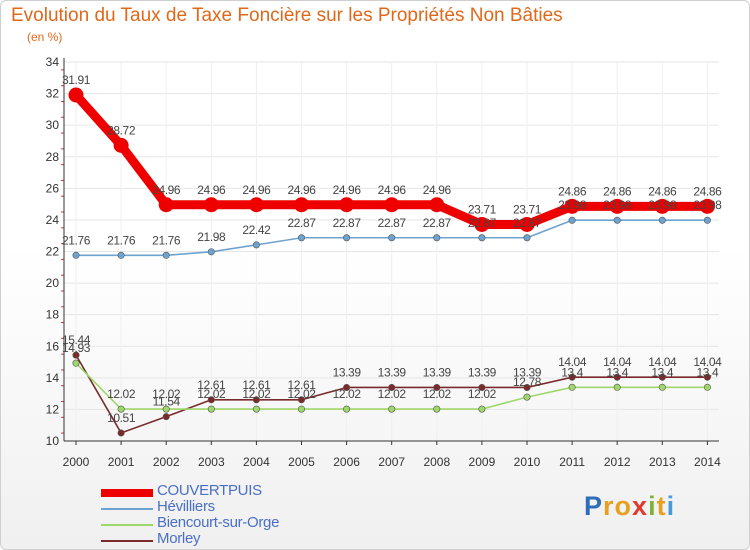 The width and height of the screenshot is (750, 550). What do you see at coordinates (53, 157) in the screenshot?
I see `y-tick-label: 28` at bounding box center [53, 157].